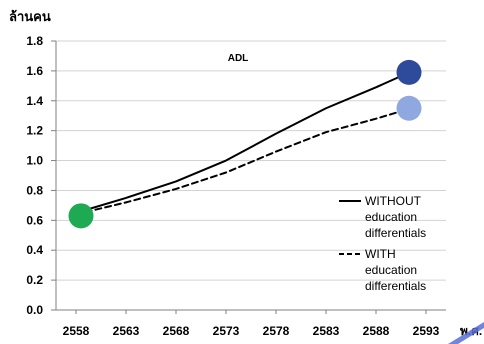  What do you see at coordinates (226, 331) in the screenshot?
I see `x-tick-label: 2573` at bounding box center [226, 331].